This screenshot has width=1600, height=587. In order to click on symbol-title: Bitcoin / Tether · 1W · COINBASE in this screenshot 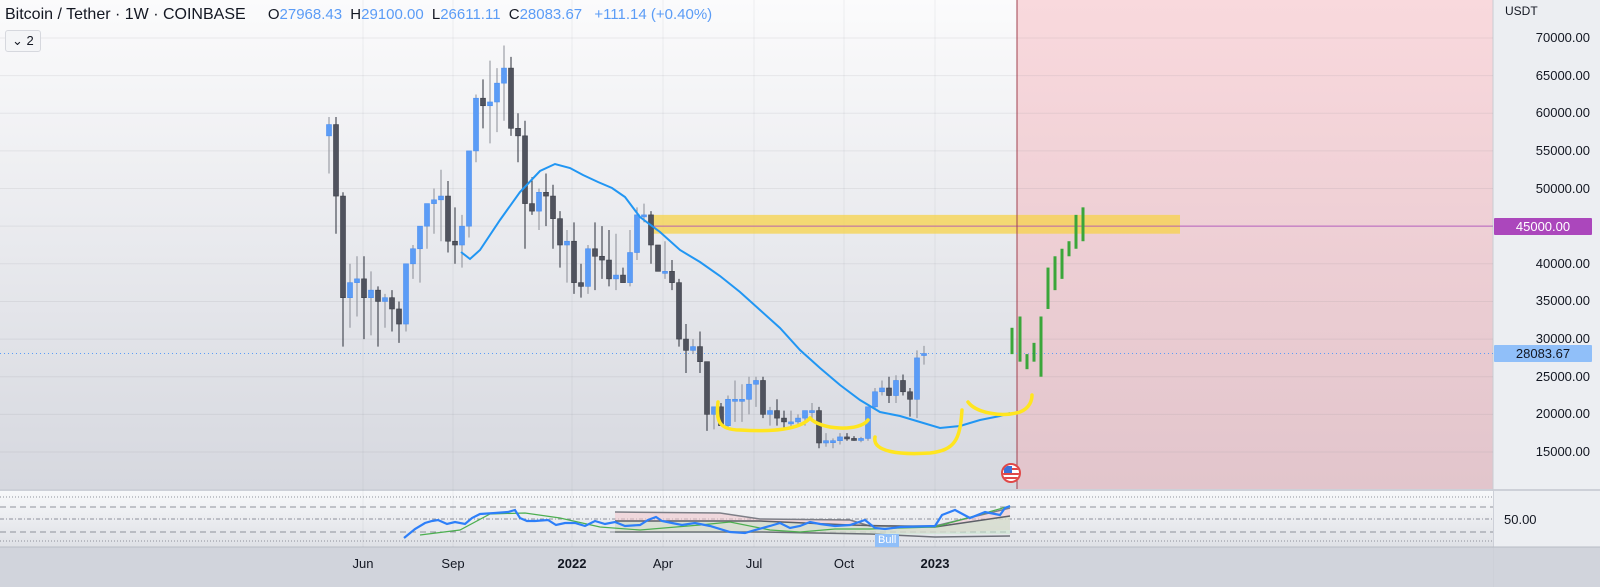, I will do `click(125, 14)`.